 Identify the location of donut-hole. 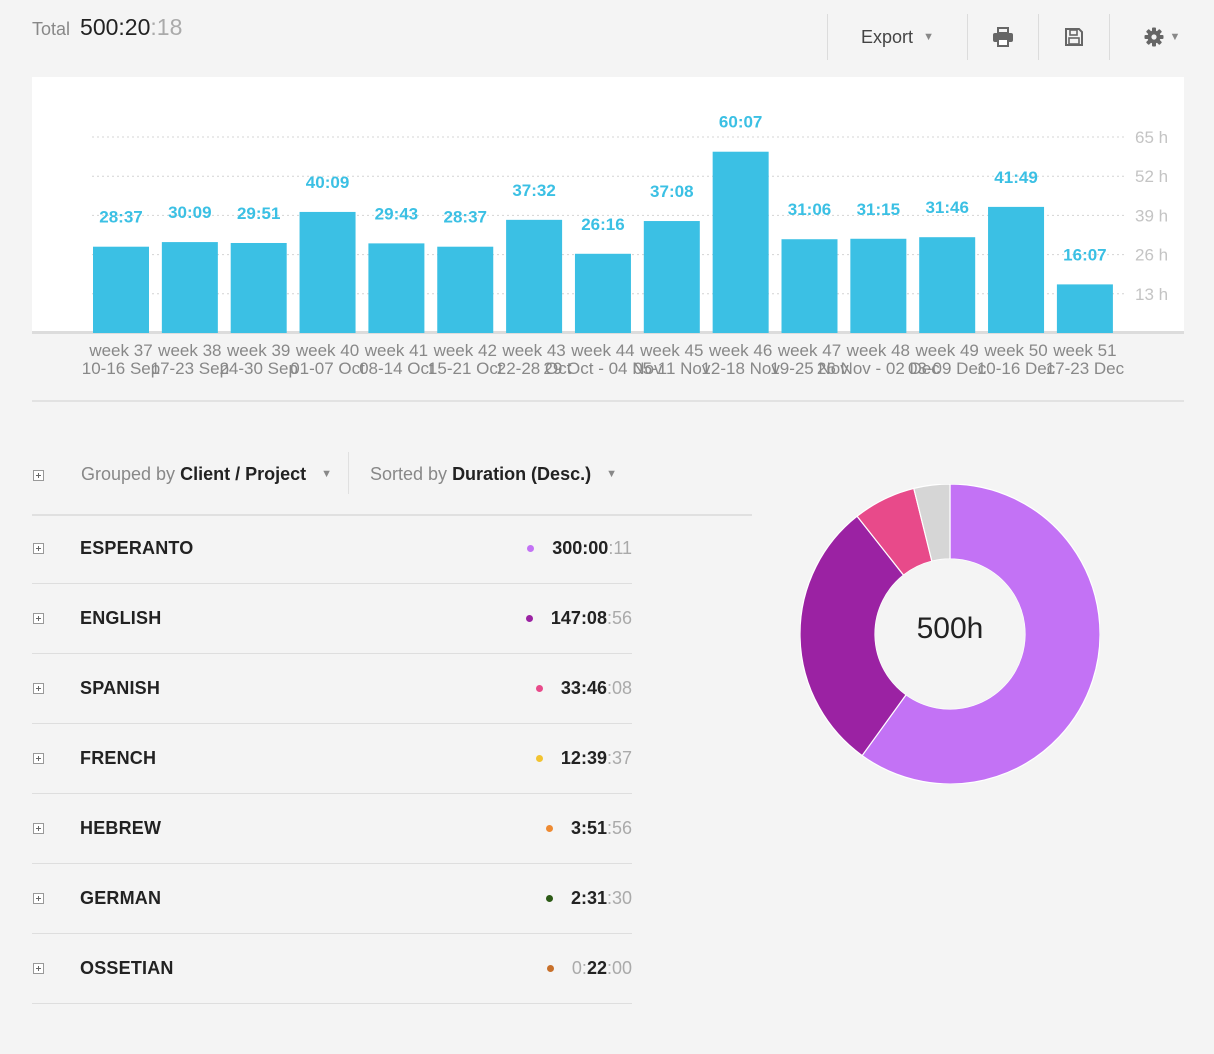
(950, 634).